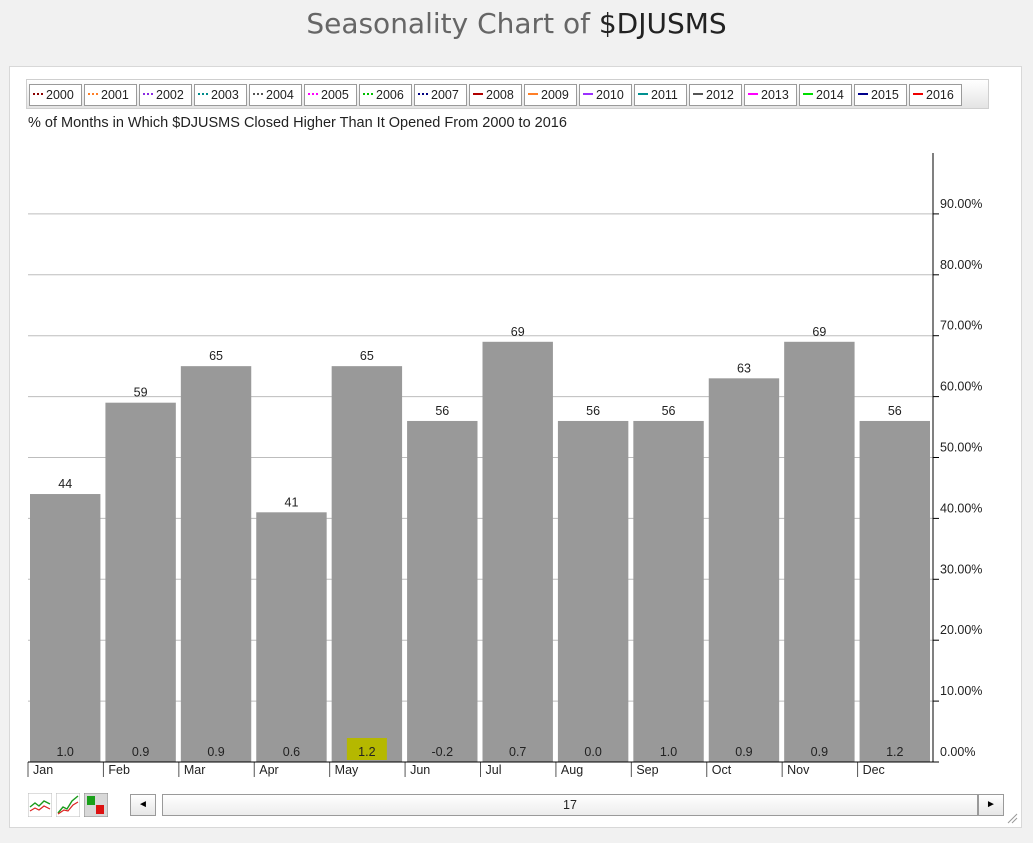 The image size is (1033, 843). I want to click on y-tick-label: 0.00%, so click(957, 752).